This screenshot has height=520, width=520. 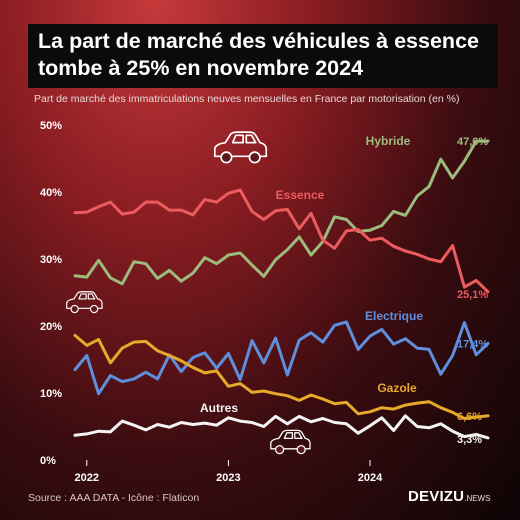 I want to click on end-value-label: 3,3%, so click(x=469, y=440).